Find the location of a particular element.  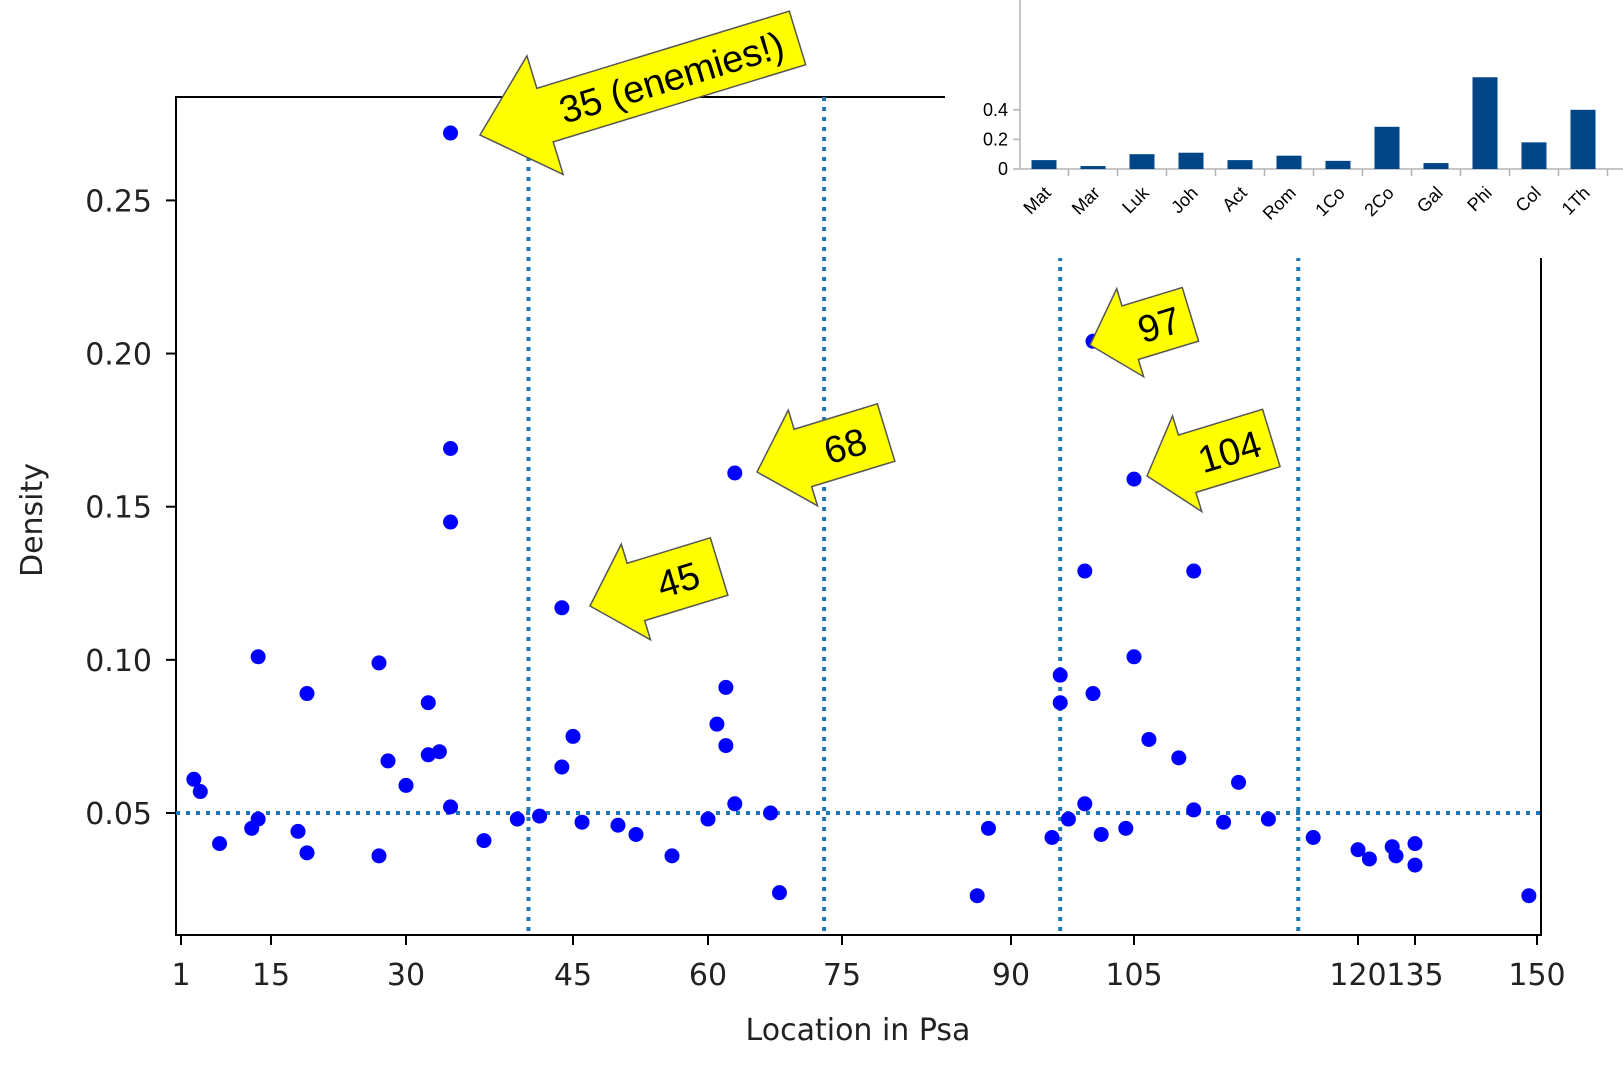

callout-45: 45 is located at coordinates (659, 589).